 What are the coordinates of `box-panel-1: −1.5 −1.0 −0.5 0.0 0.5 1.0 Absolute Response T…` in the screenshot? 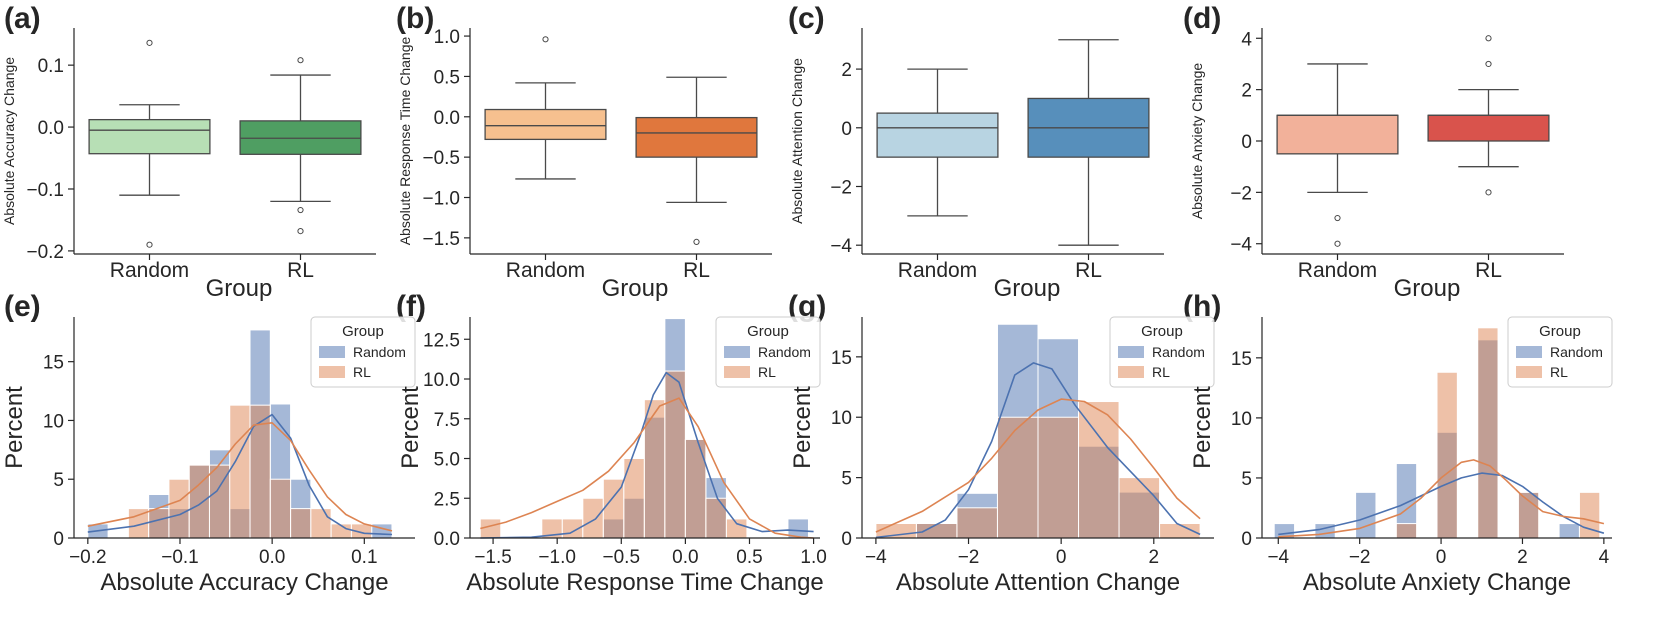 It's located at (584, 164).